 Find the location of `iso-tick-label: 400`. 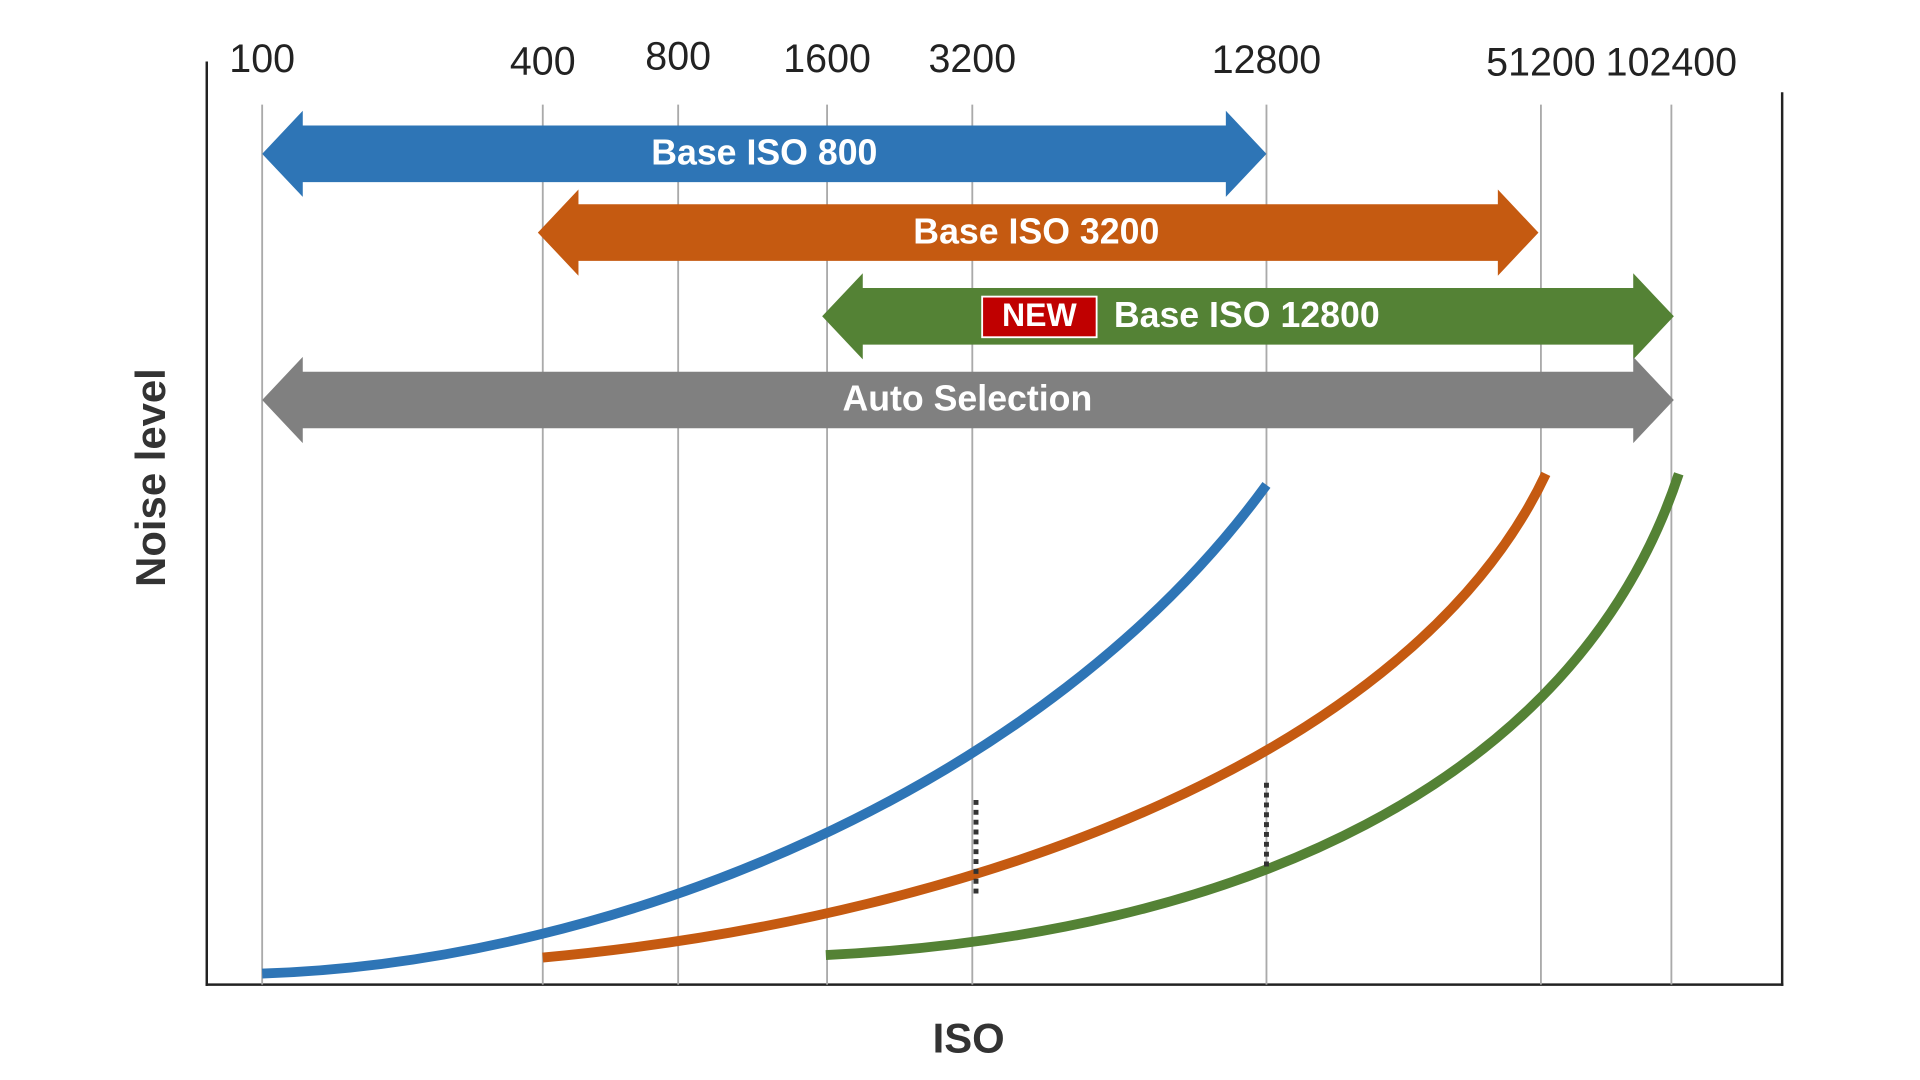

iso-tick-label: 400 is located at coordinates (543, 61).